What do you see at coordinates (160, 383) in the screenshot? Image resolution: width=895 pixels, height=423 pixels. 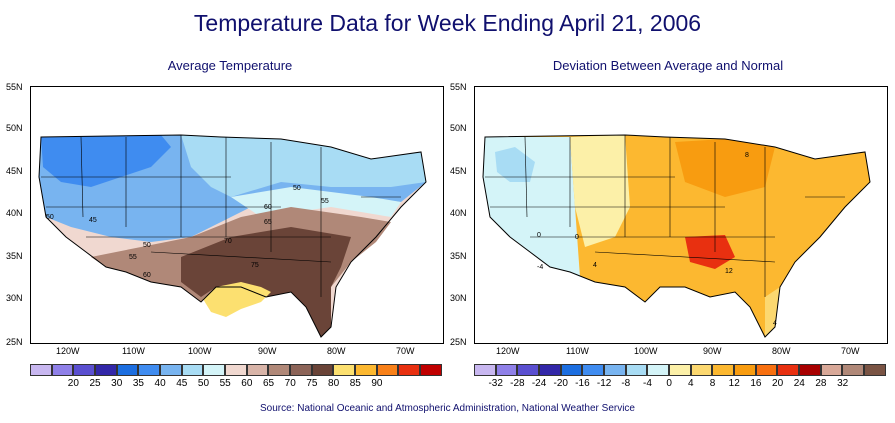 I see `legend-label: 40` at bounding box center [160, 383].